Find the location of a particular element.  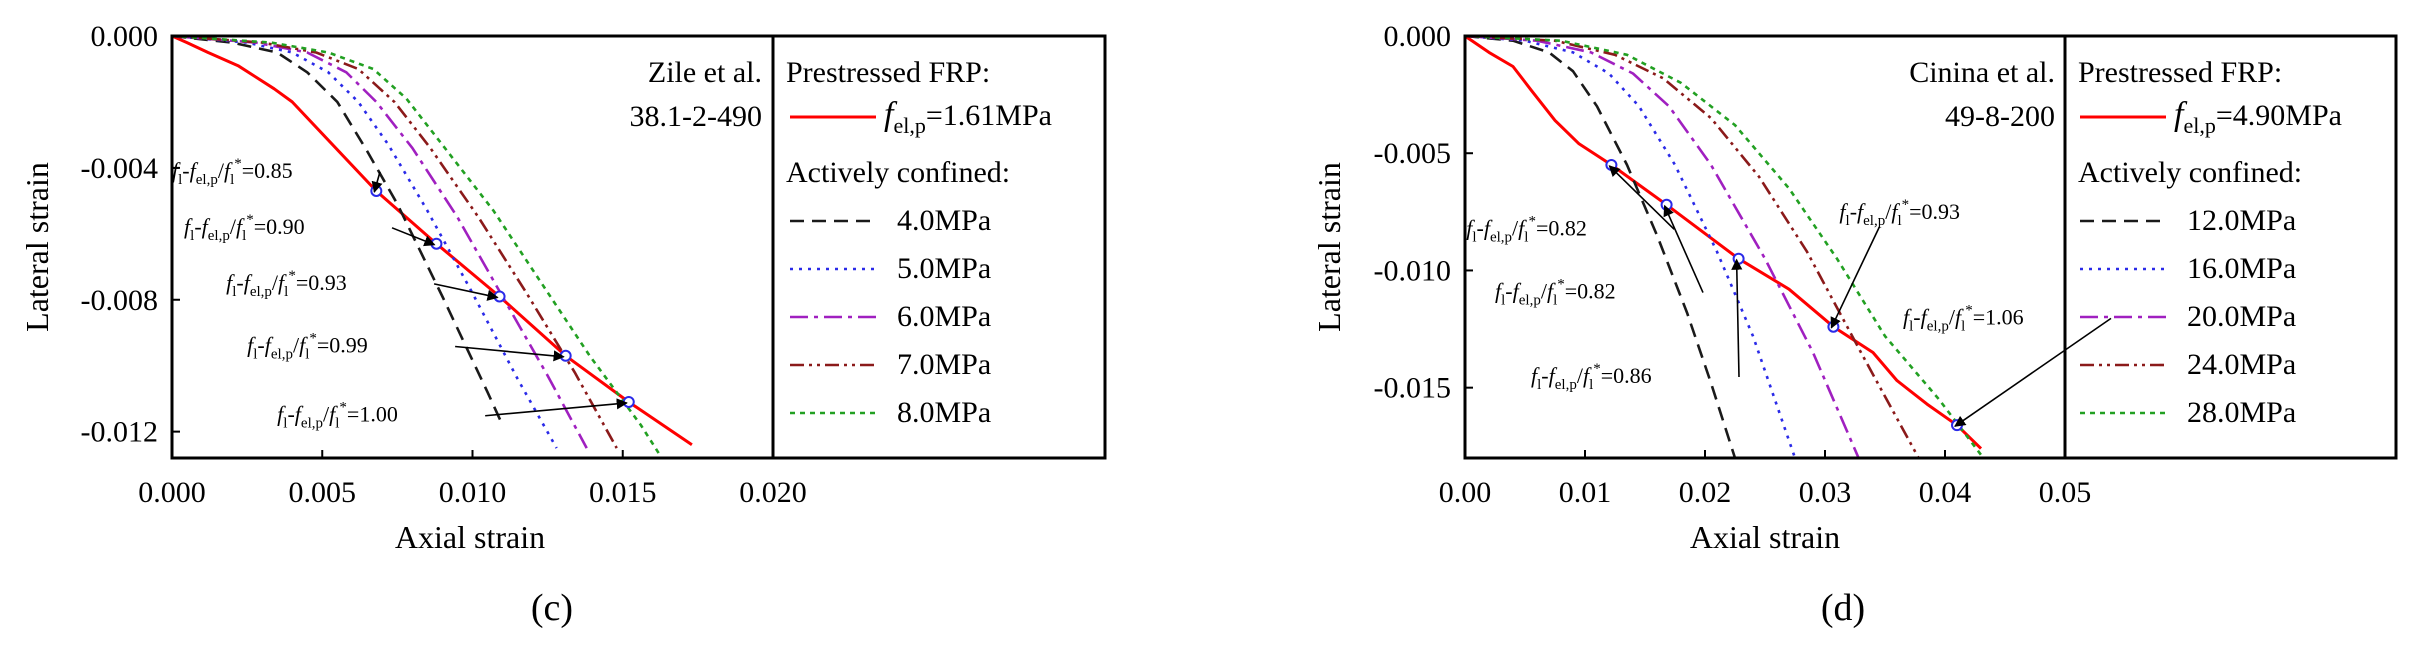

ratio-annotation-4: fl-fel,p/fl*=0.99 is located at coordinates (307, 347).